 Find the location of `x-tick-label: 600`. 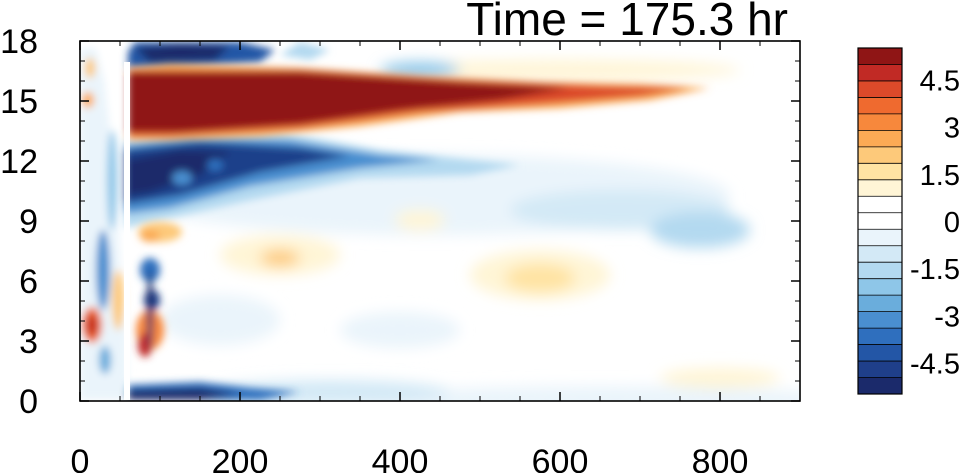

x-tick-label: 600 is located at coordinates (560, 458).